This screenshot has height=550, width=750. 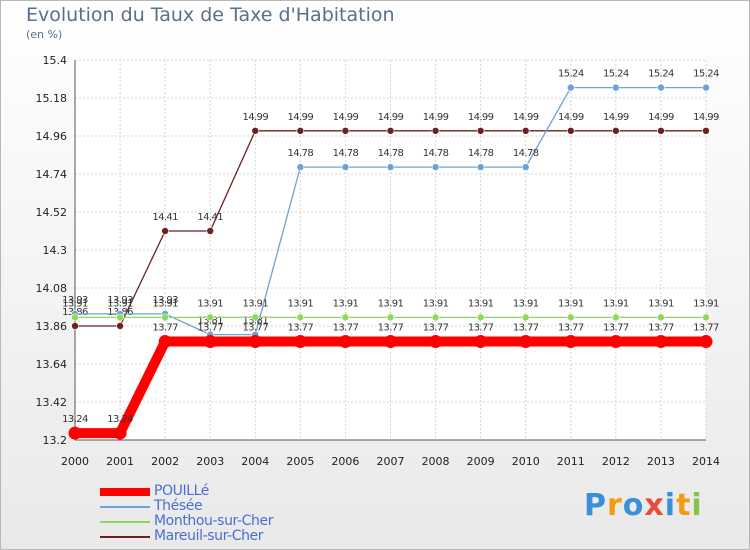 What do you see at coordinates (436, 461) in the screenshot?
I see `x-tick-label: 2008` at bounding box center [436, 461].